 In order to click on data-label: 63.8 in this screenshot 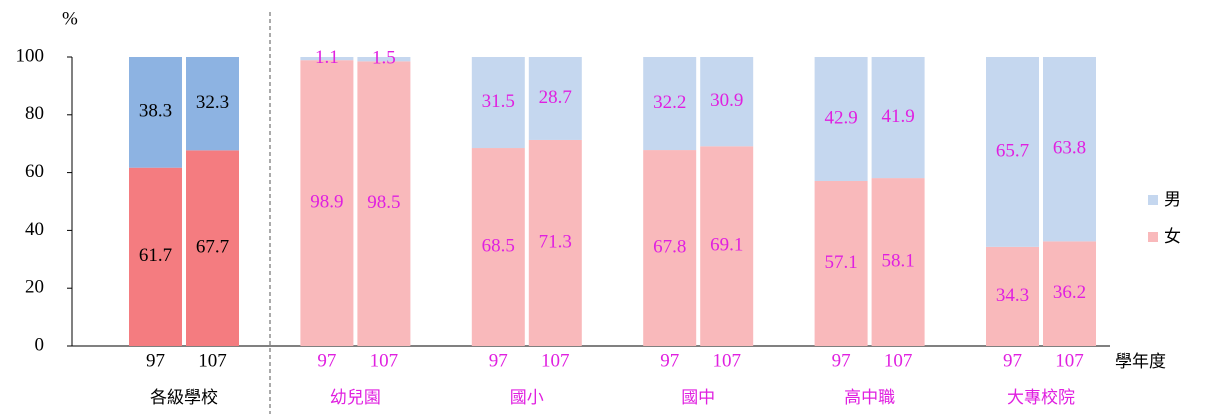, I will do `click(1069, 148)`.